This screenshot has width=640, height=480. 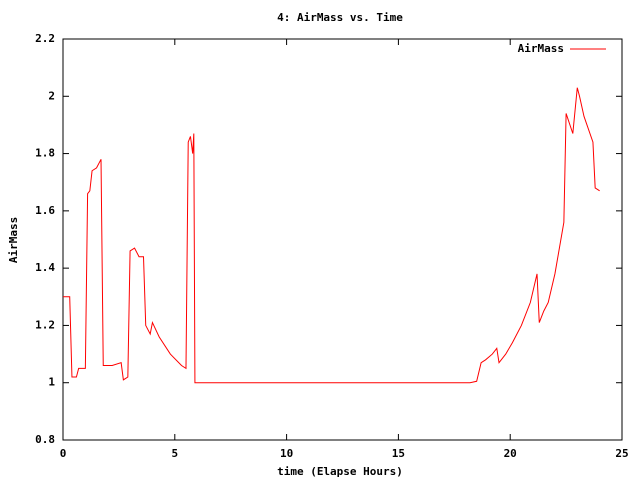 I want to click on y-tick-label: 2.2, so click(x=45, y=38).